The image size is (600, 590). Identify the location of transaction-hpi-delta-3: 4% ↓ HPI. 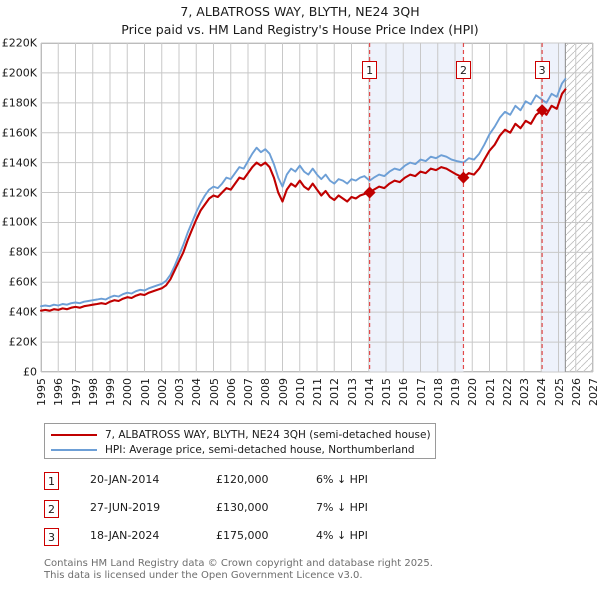
(342, 535).